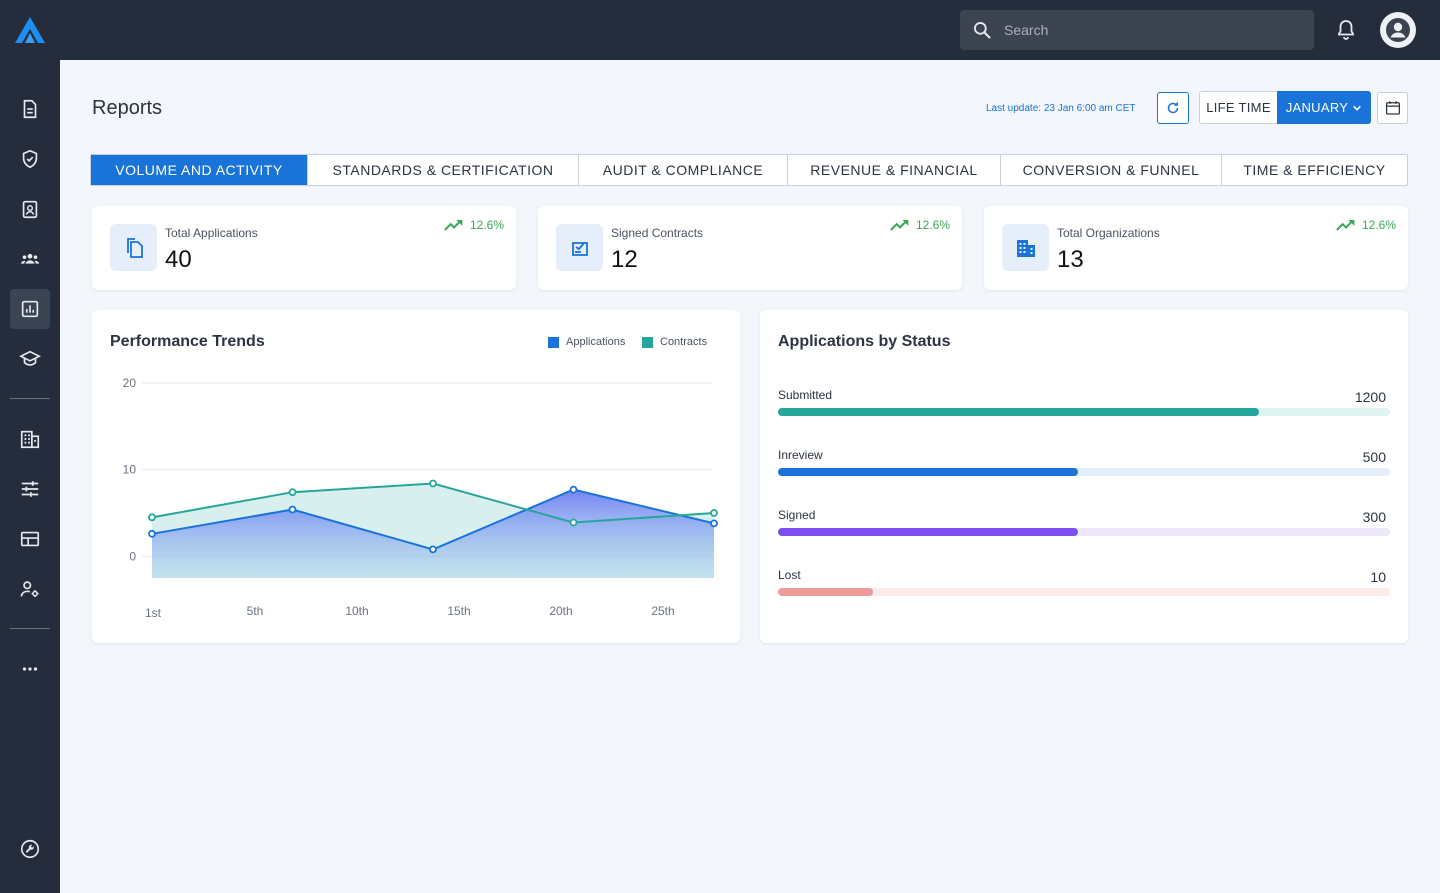 The width and height of the screenshot is (1440, 893). I want to click on more-icon, so click(30, 669).